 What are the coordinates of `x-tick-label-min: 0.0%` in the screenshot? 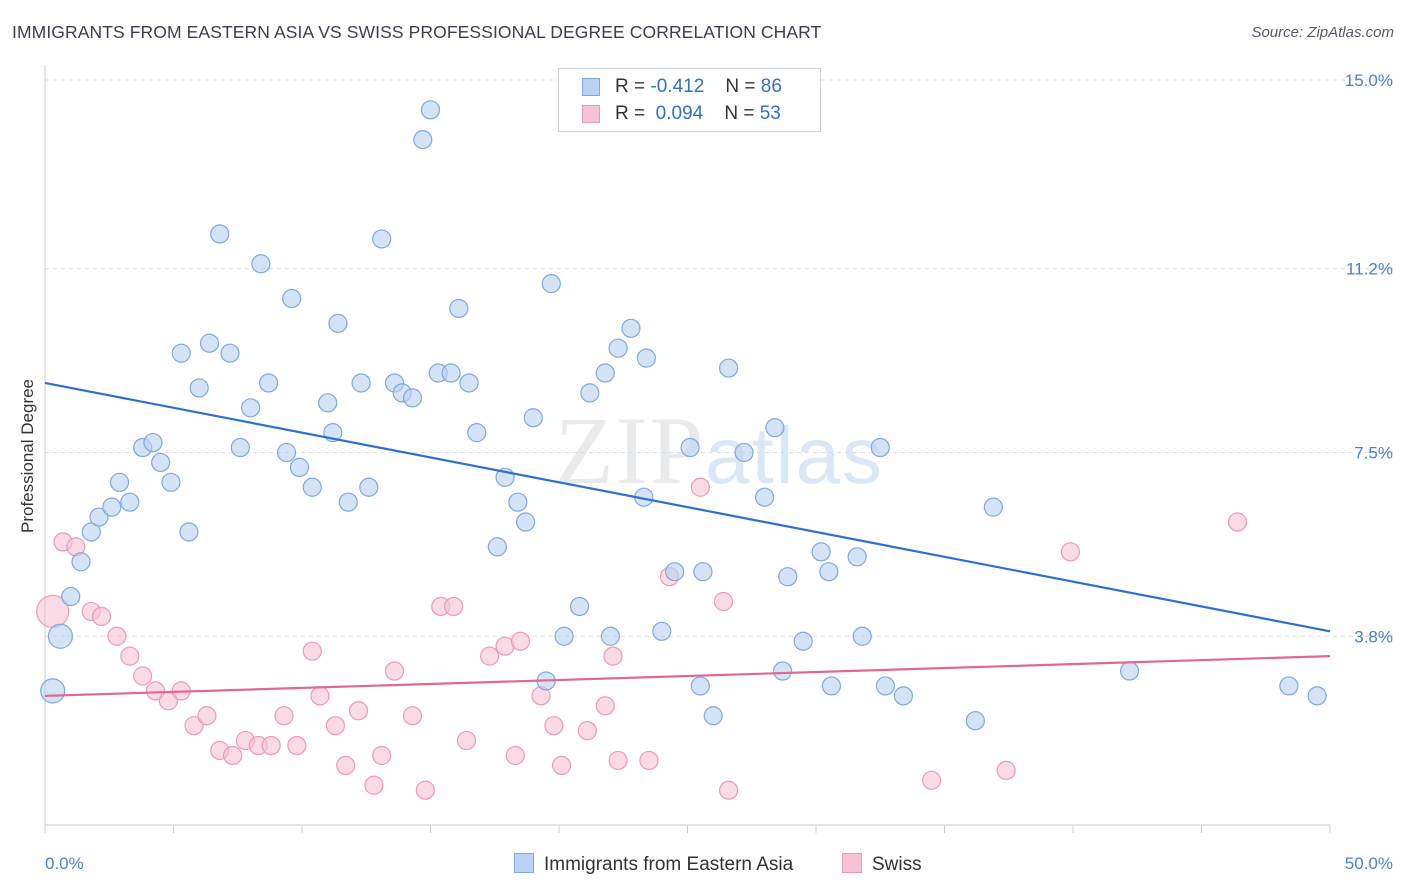 It's located at (64, 863).